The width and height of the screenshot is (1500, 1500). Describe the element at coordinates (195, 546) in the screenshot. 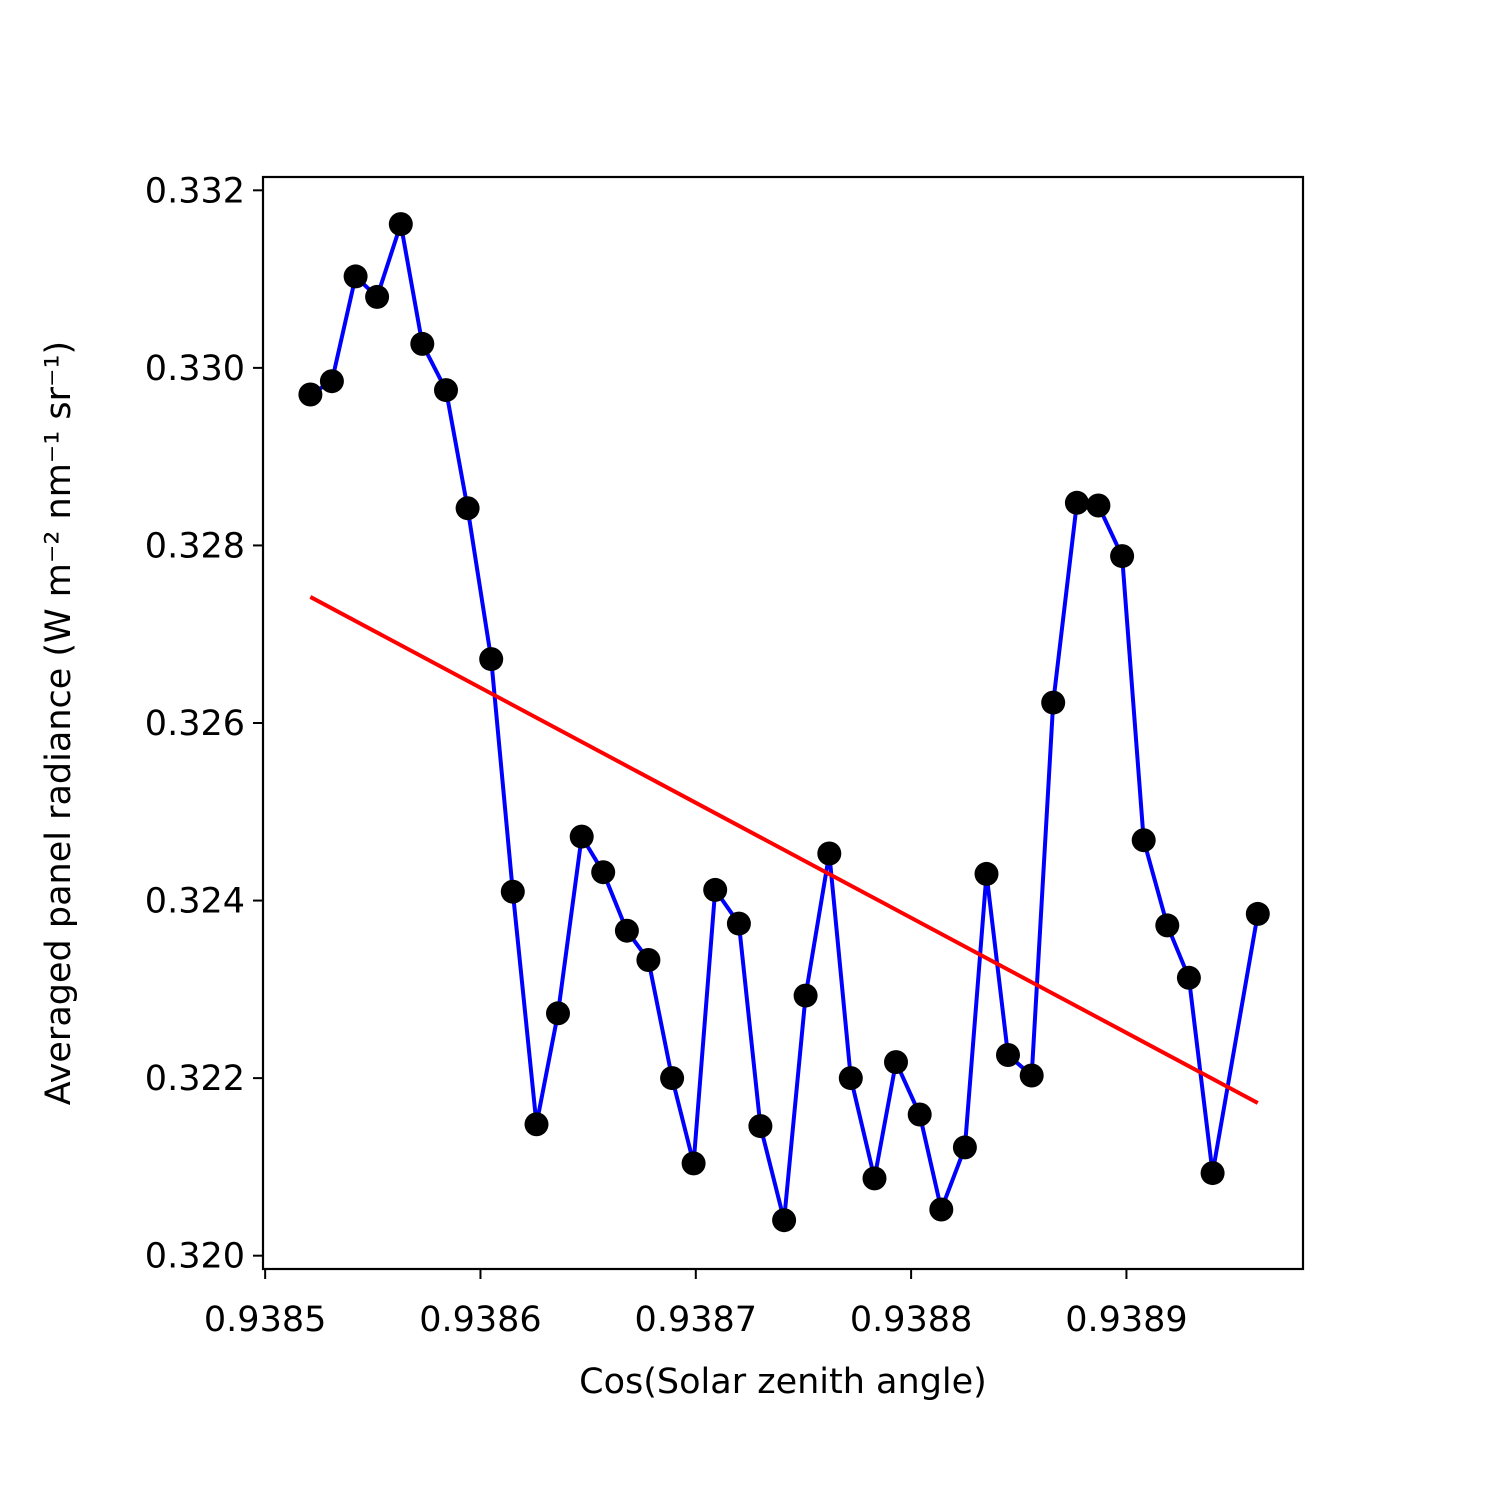

I see `y-tick-label: 0.328` at that location.